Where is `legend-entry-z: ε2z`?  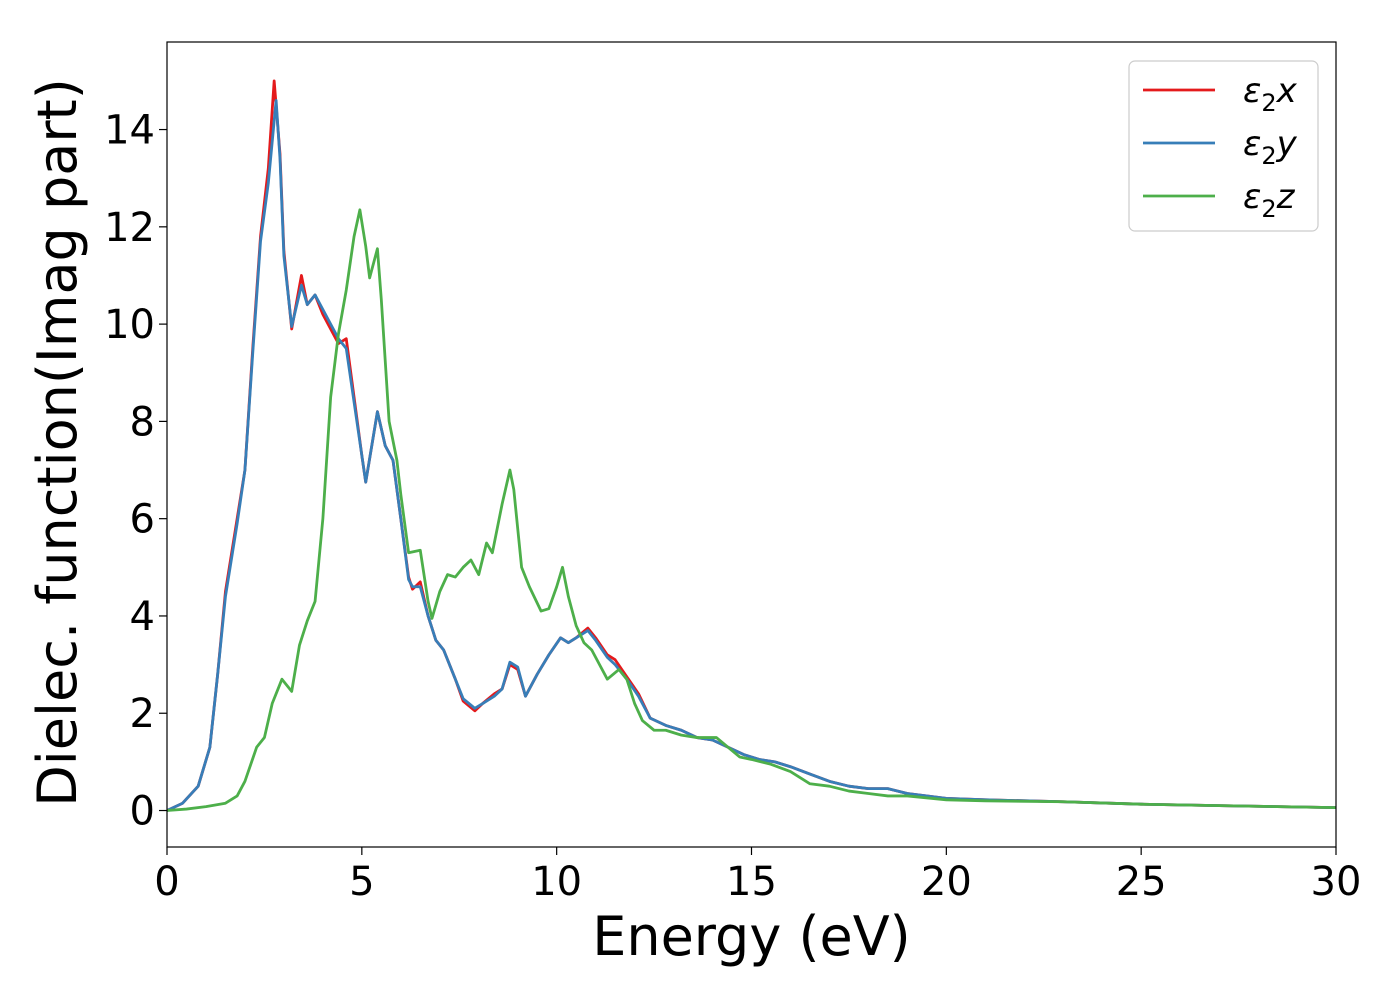
legend-entry-z: ε2z is located at coordinates (1269, 200).